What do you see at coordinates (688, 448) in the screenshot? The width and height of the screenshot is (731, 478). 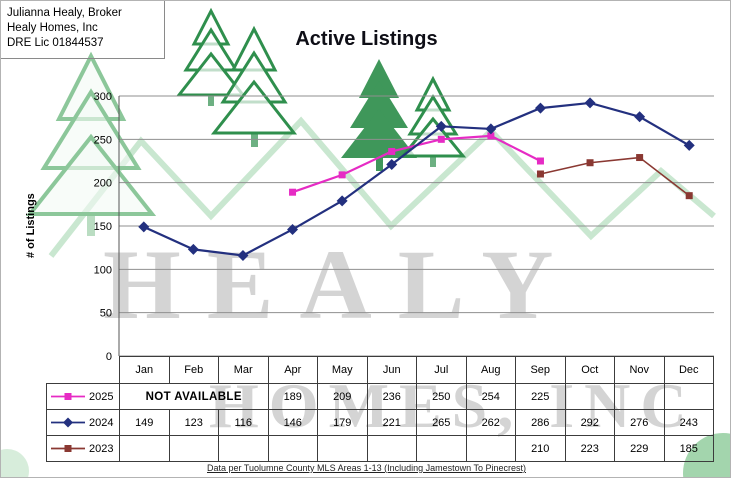 I see `value-cell-2023-Dec: 185` at bounding box center [688, 448].